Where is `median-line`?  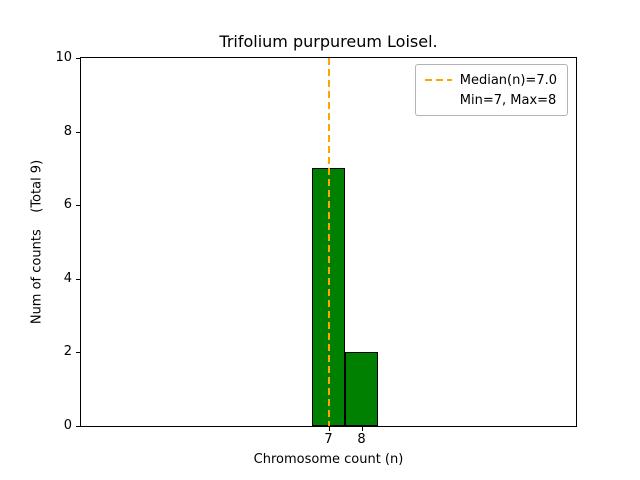 median-line is located at coordinates (328, 242).